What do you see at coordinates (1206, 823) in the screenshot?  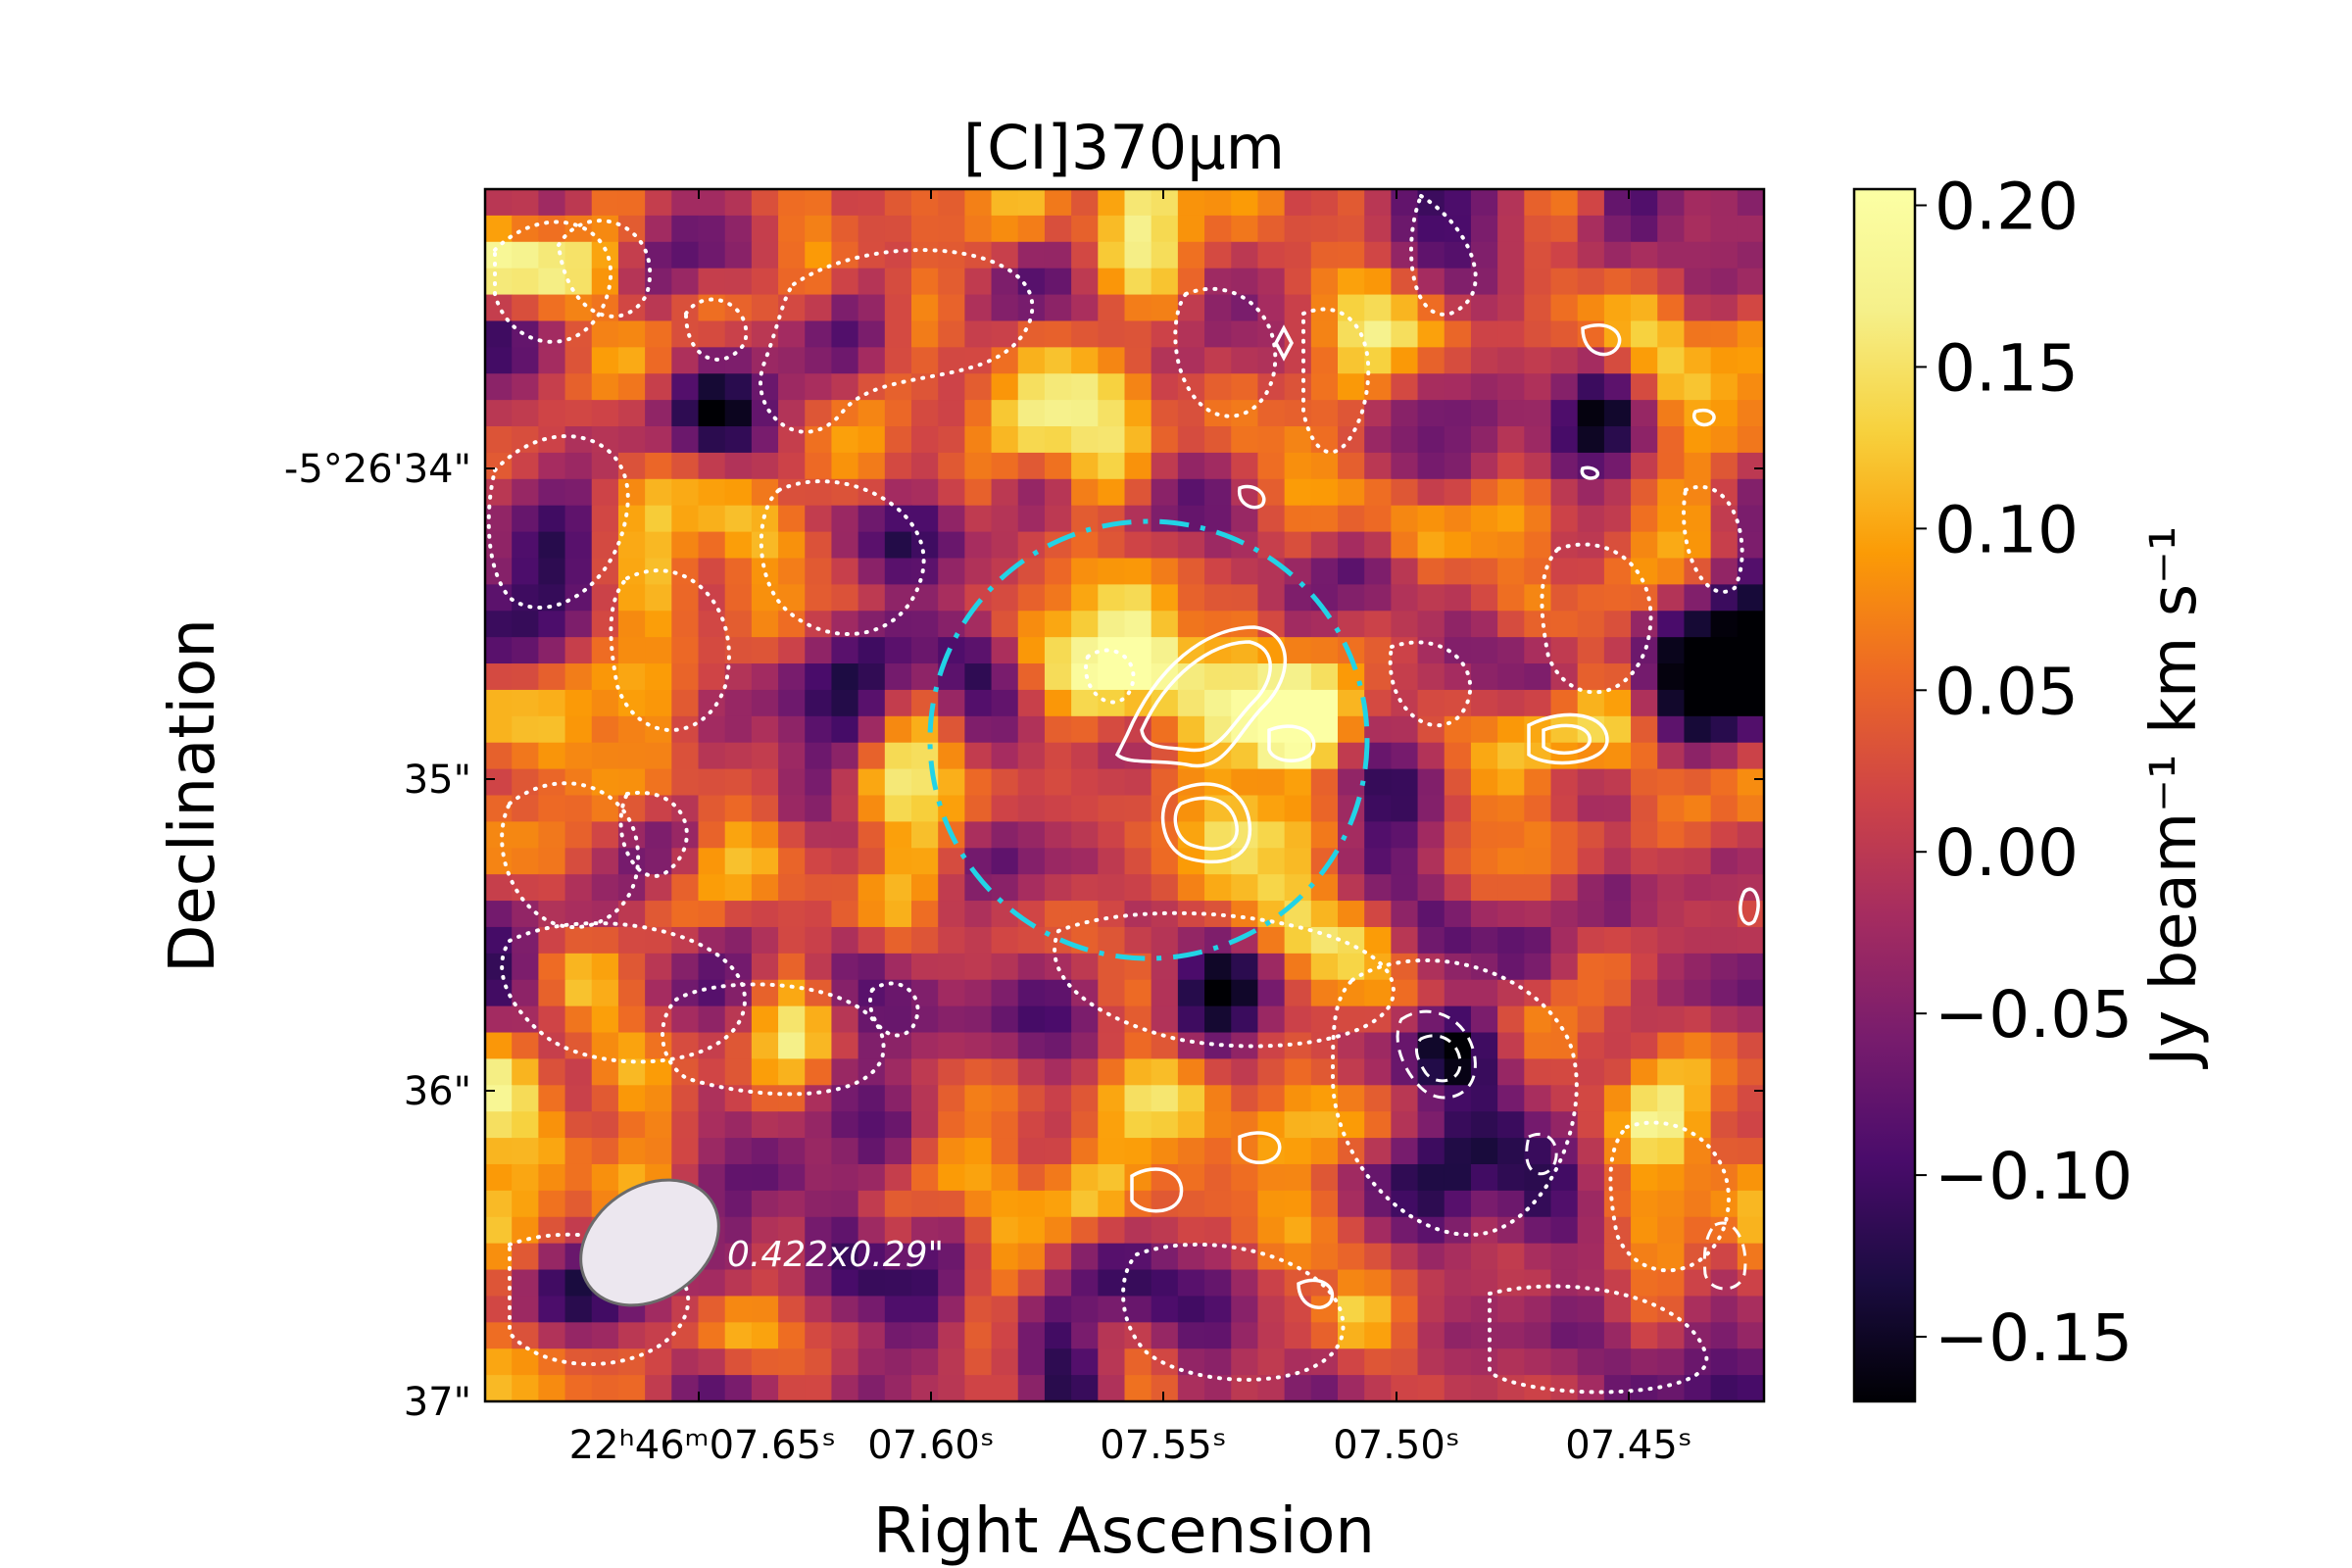 I see `positive-contour` at bounding box center [1206, 823].